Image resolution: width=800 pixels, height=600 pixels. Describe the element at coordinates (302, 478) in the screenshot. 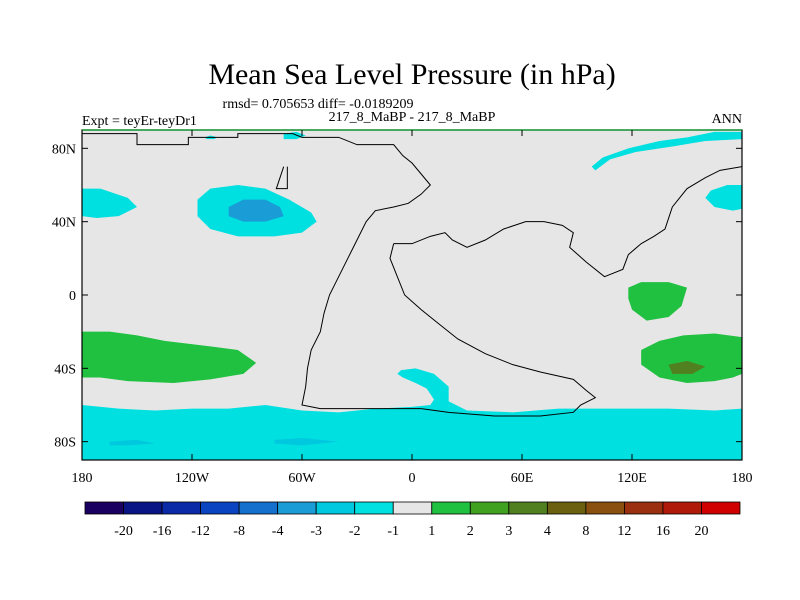

I see `x-tick-label: 60W` at that location.